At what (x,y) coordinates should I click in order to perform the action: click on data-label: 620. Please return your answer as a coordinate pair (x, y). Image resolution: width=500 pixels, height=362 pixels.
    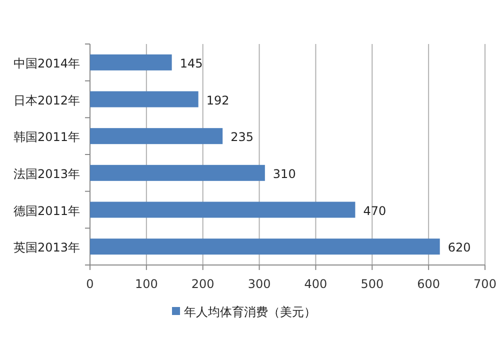
    Looking at the image, I should click on (459, 247).